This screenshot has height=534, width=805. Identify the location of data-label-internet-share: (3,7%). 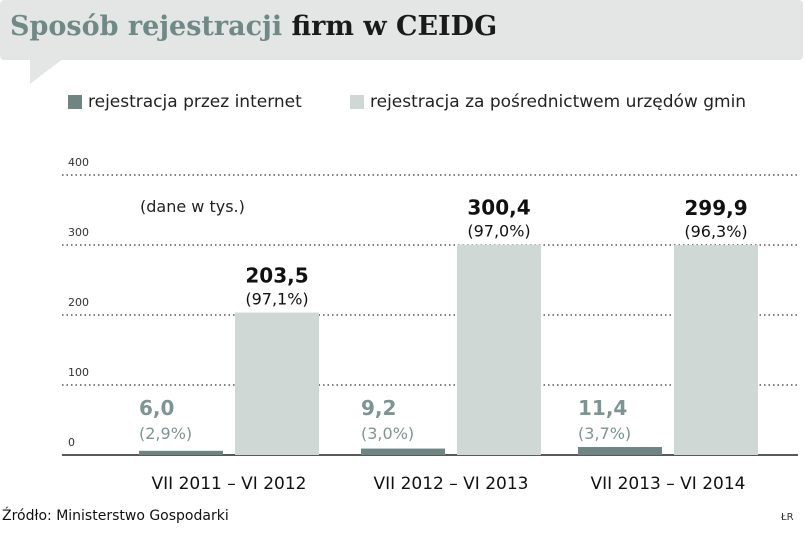
(604, 433).